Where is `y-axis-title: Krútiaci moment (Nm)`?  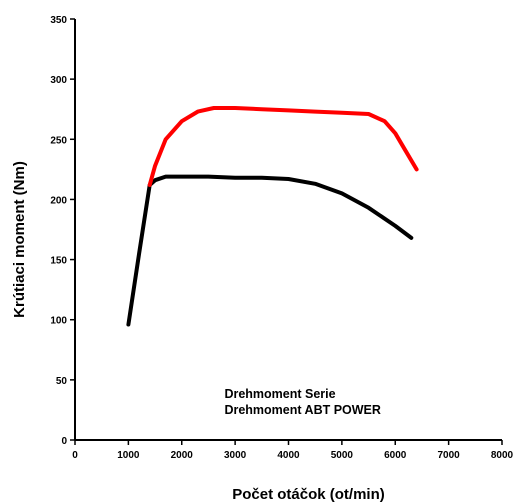
y-axis-title: Krútiaci moment (Nm) is located at coordinates (19, 239).